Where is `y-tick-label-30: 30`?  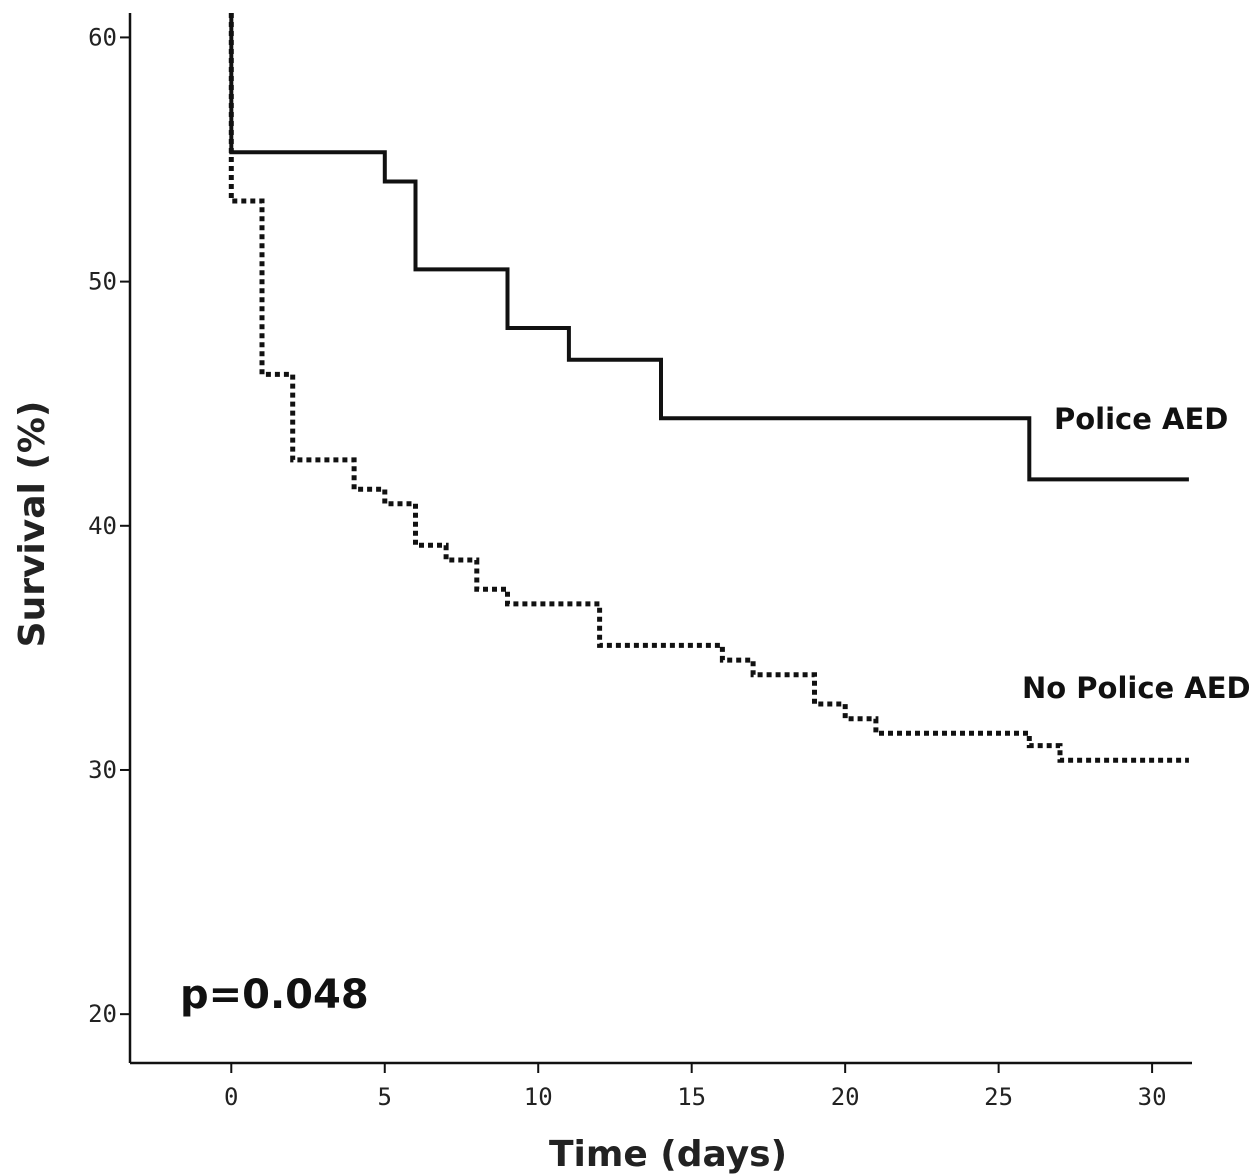
y-tick-label-30: 30 is located at coordinates (102, 770).